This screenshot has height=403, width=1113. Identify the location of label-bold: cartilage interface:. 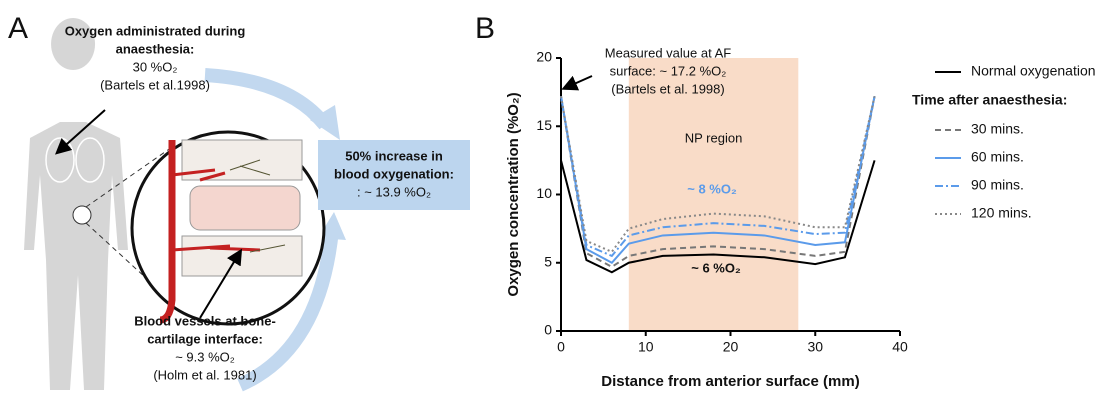
(205, 338).